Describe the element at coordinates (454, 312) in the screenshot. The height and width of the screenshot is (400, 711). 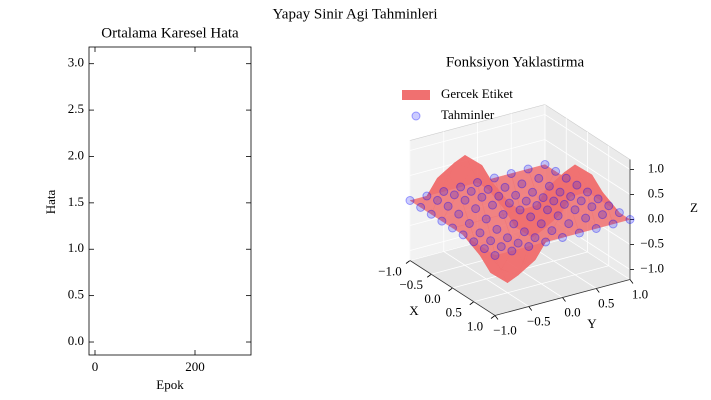
I see `x-tick-label: 0.5` at that location.